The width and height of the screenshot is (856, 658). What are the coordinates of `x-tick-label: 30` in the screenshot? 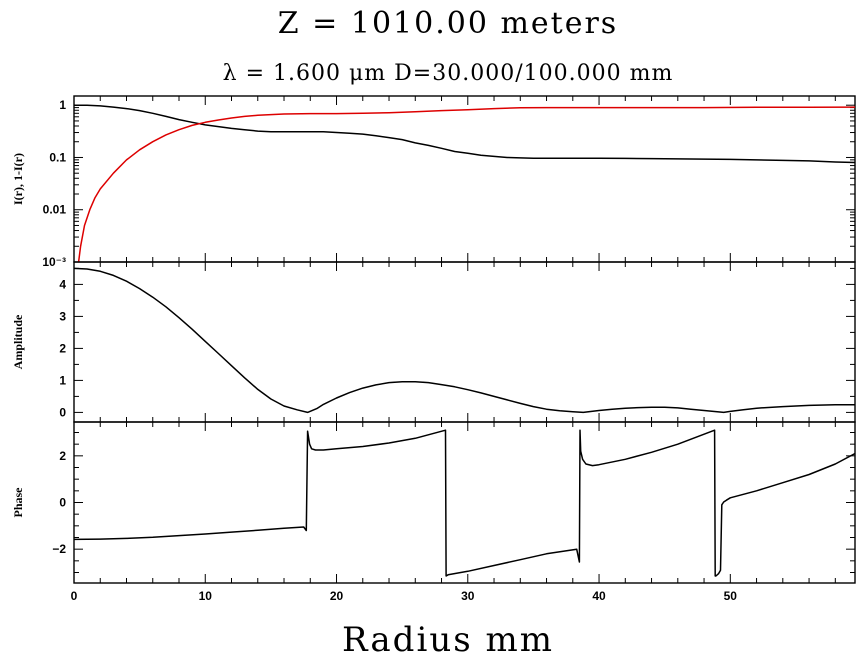 It's located at (468, 596).